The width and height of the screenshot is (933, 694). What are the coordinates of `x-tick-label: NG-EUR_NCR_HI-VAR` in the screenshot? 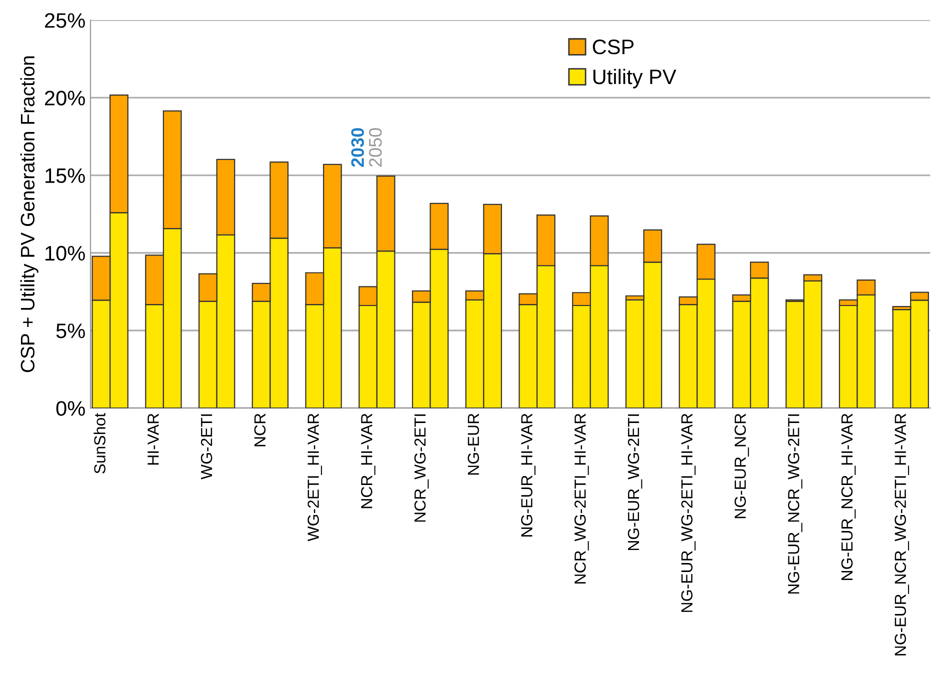 It's located at (848, 497).